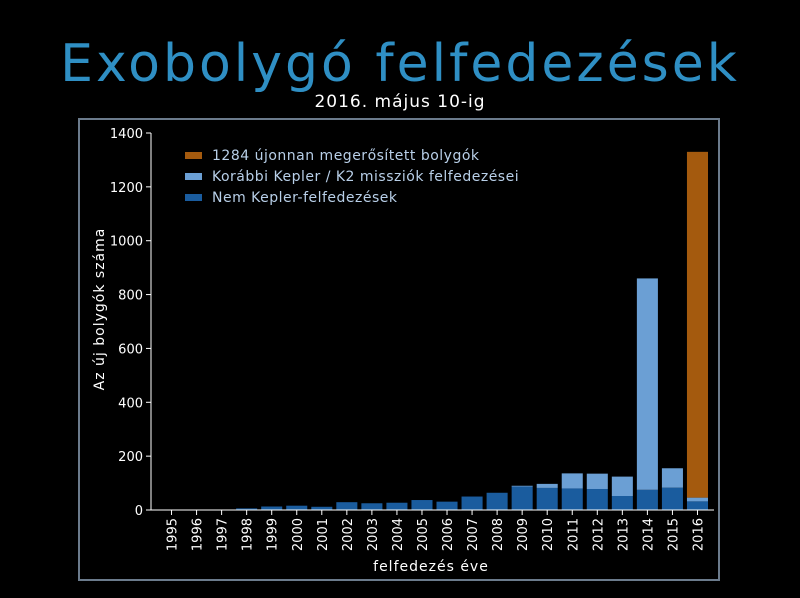  Describe the element at coordinates (423, 534) in the screenshot. I see `x-tick-label: 2005` at that location.